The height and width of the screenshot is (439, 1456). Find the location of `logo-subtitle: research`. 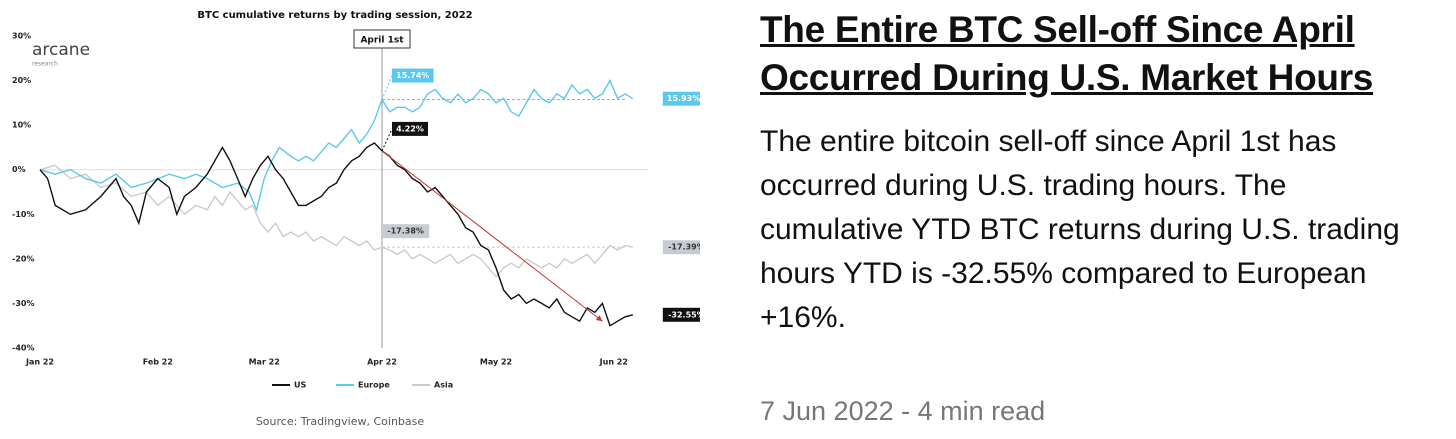

logo-subtitle: research is located at coordinates (45, 64).